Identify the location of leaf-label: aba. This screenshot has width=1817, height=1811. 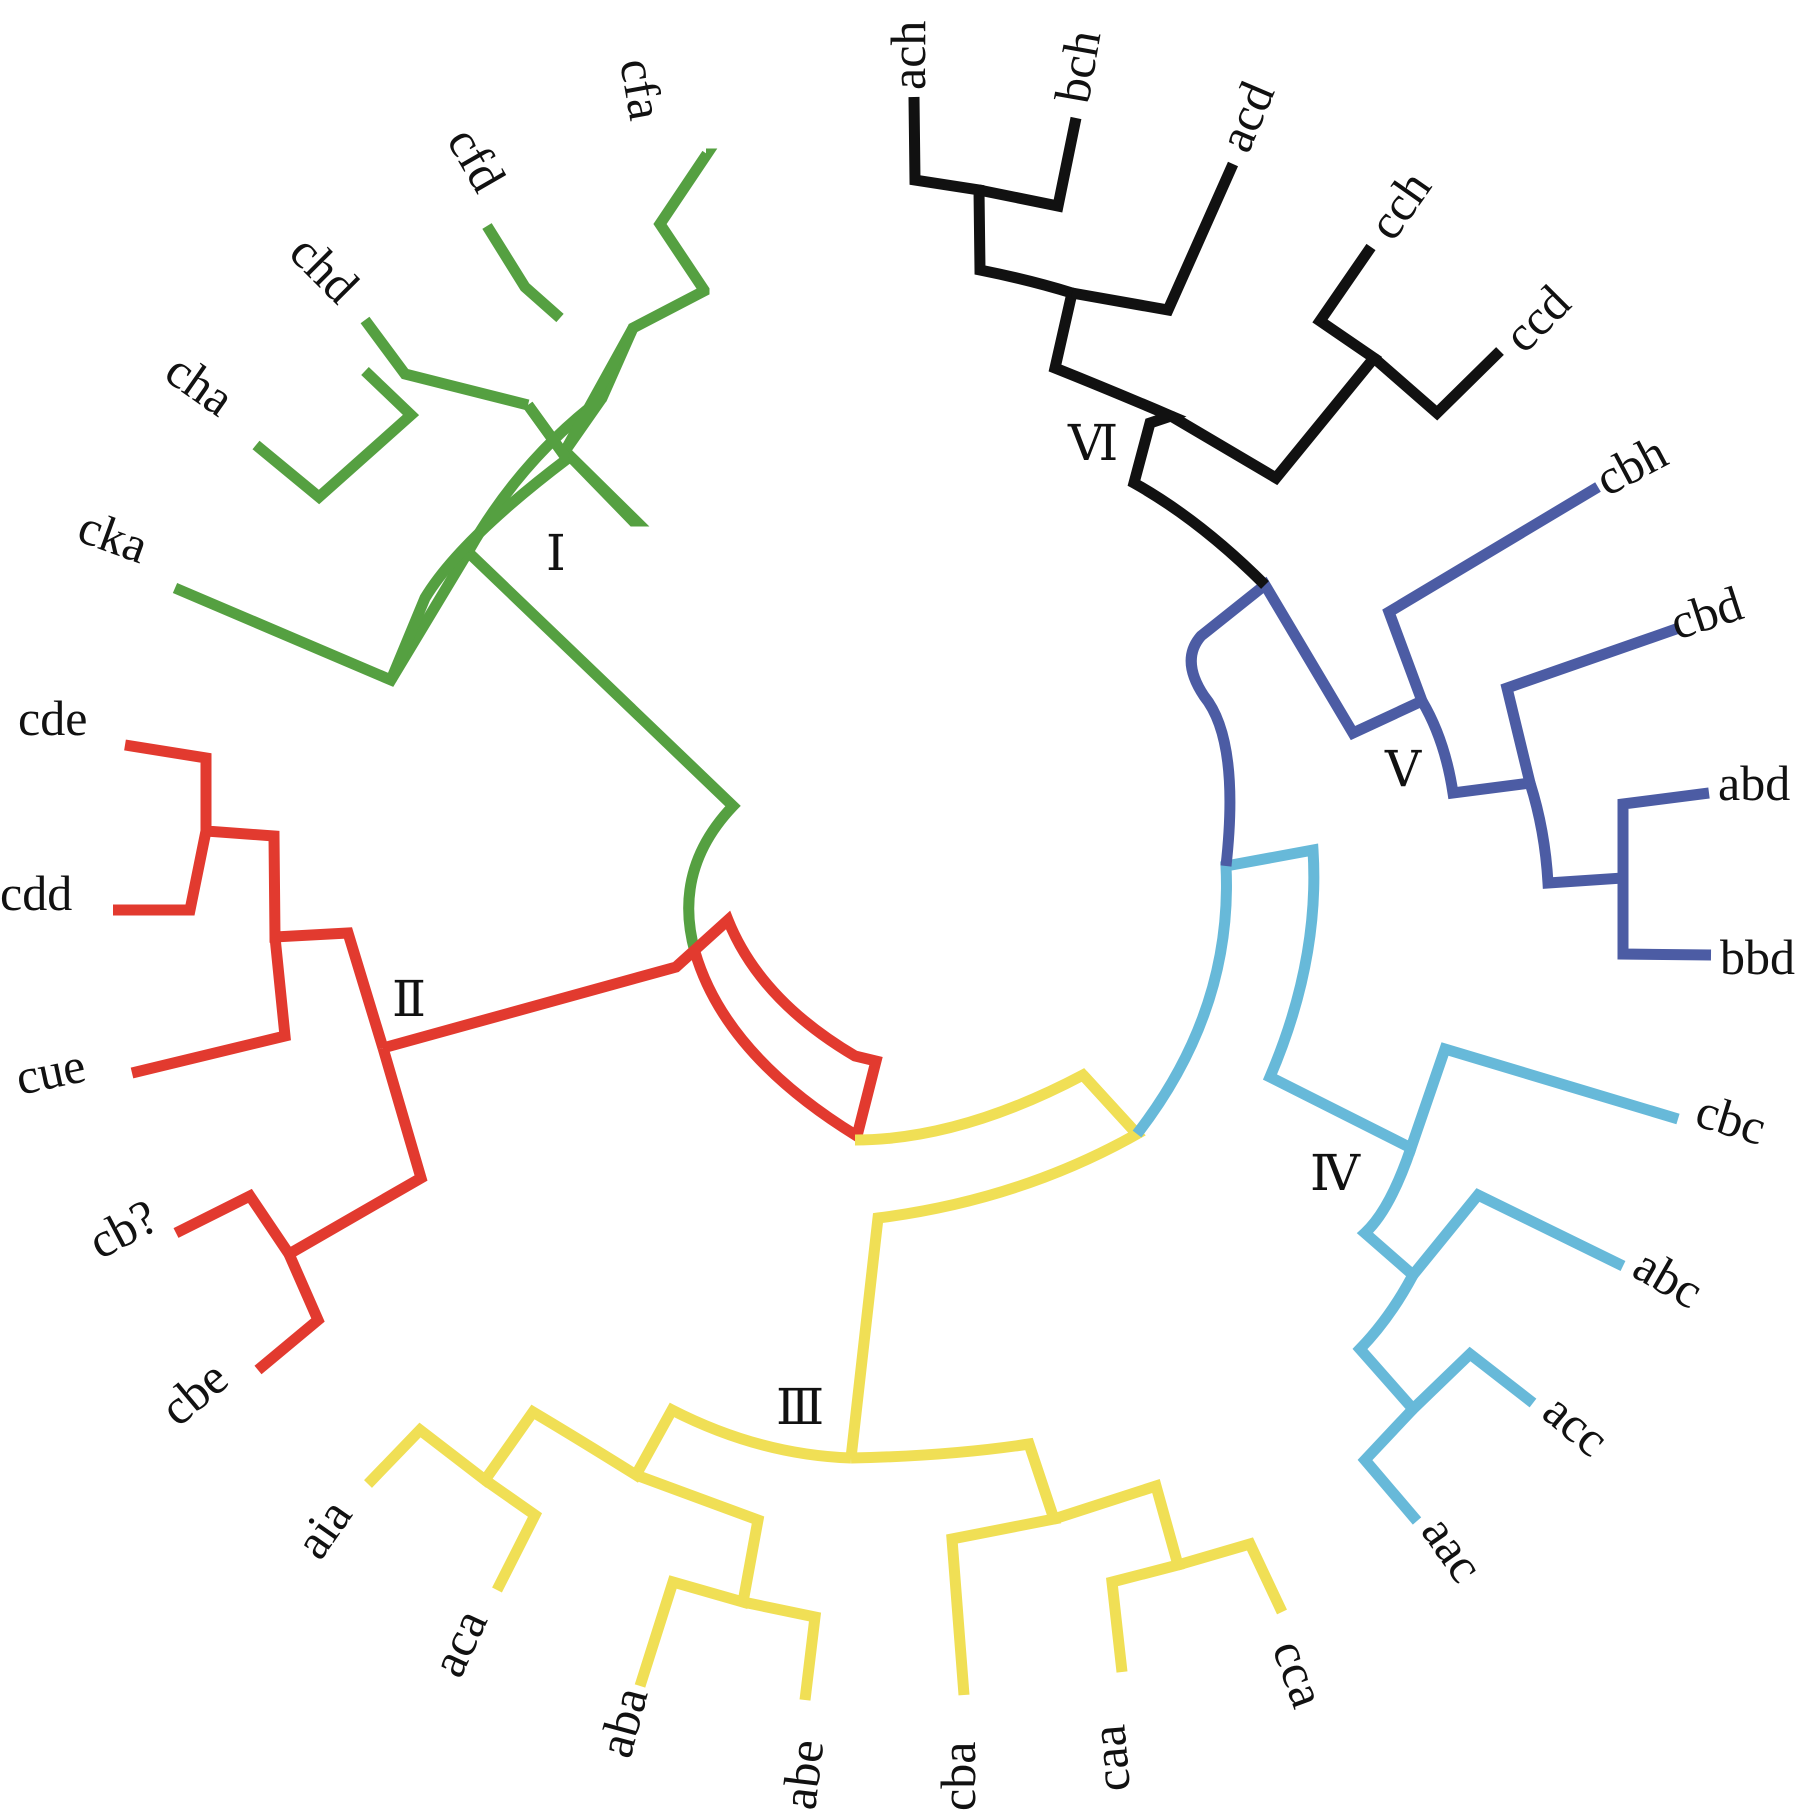
(623, 1722).